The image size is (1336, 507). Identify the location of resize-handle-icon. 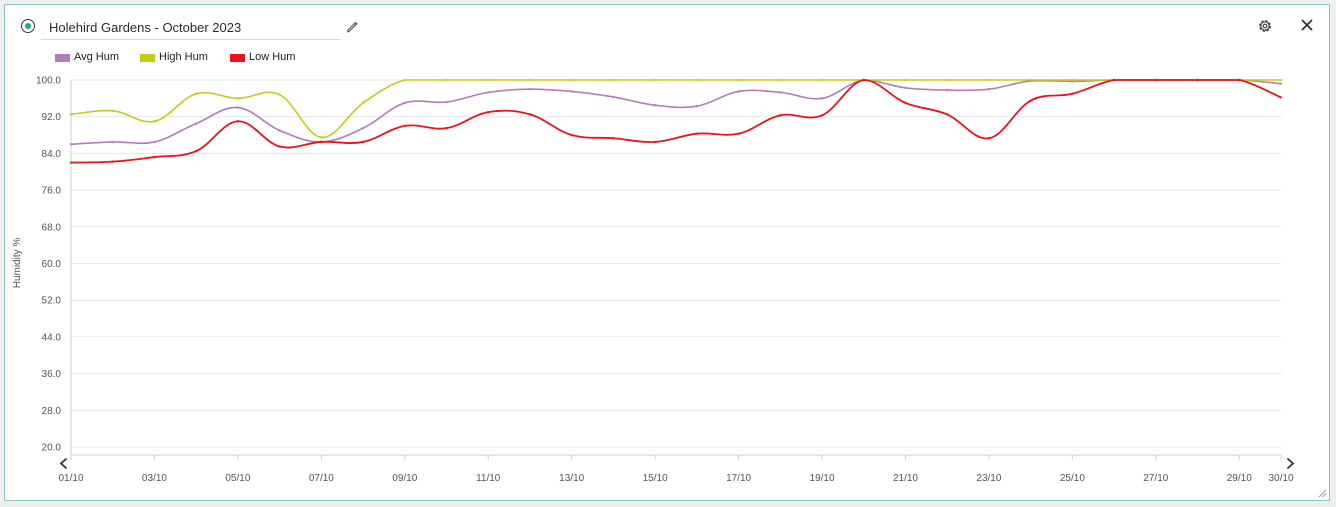
(1322, 493).